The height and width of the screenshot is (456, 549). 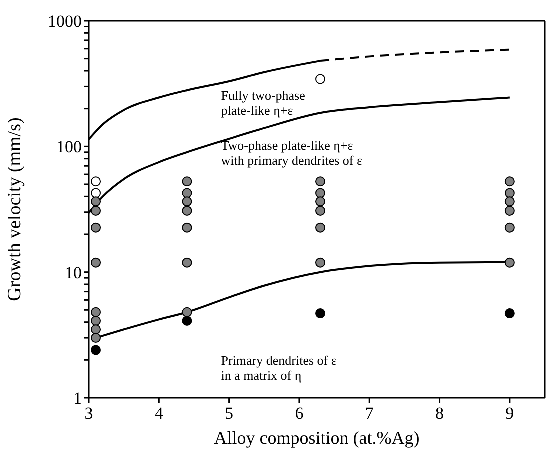 I want to click on x-tick-label: 8, so click(x=440, y=414).